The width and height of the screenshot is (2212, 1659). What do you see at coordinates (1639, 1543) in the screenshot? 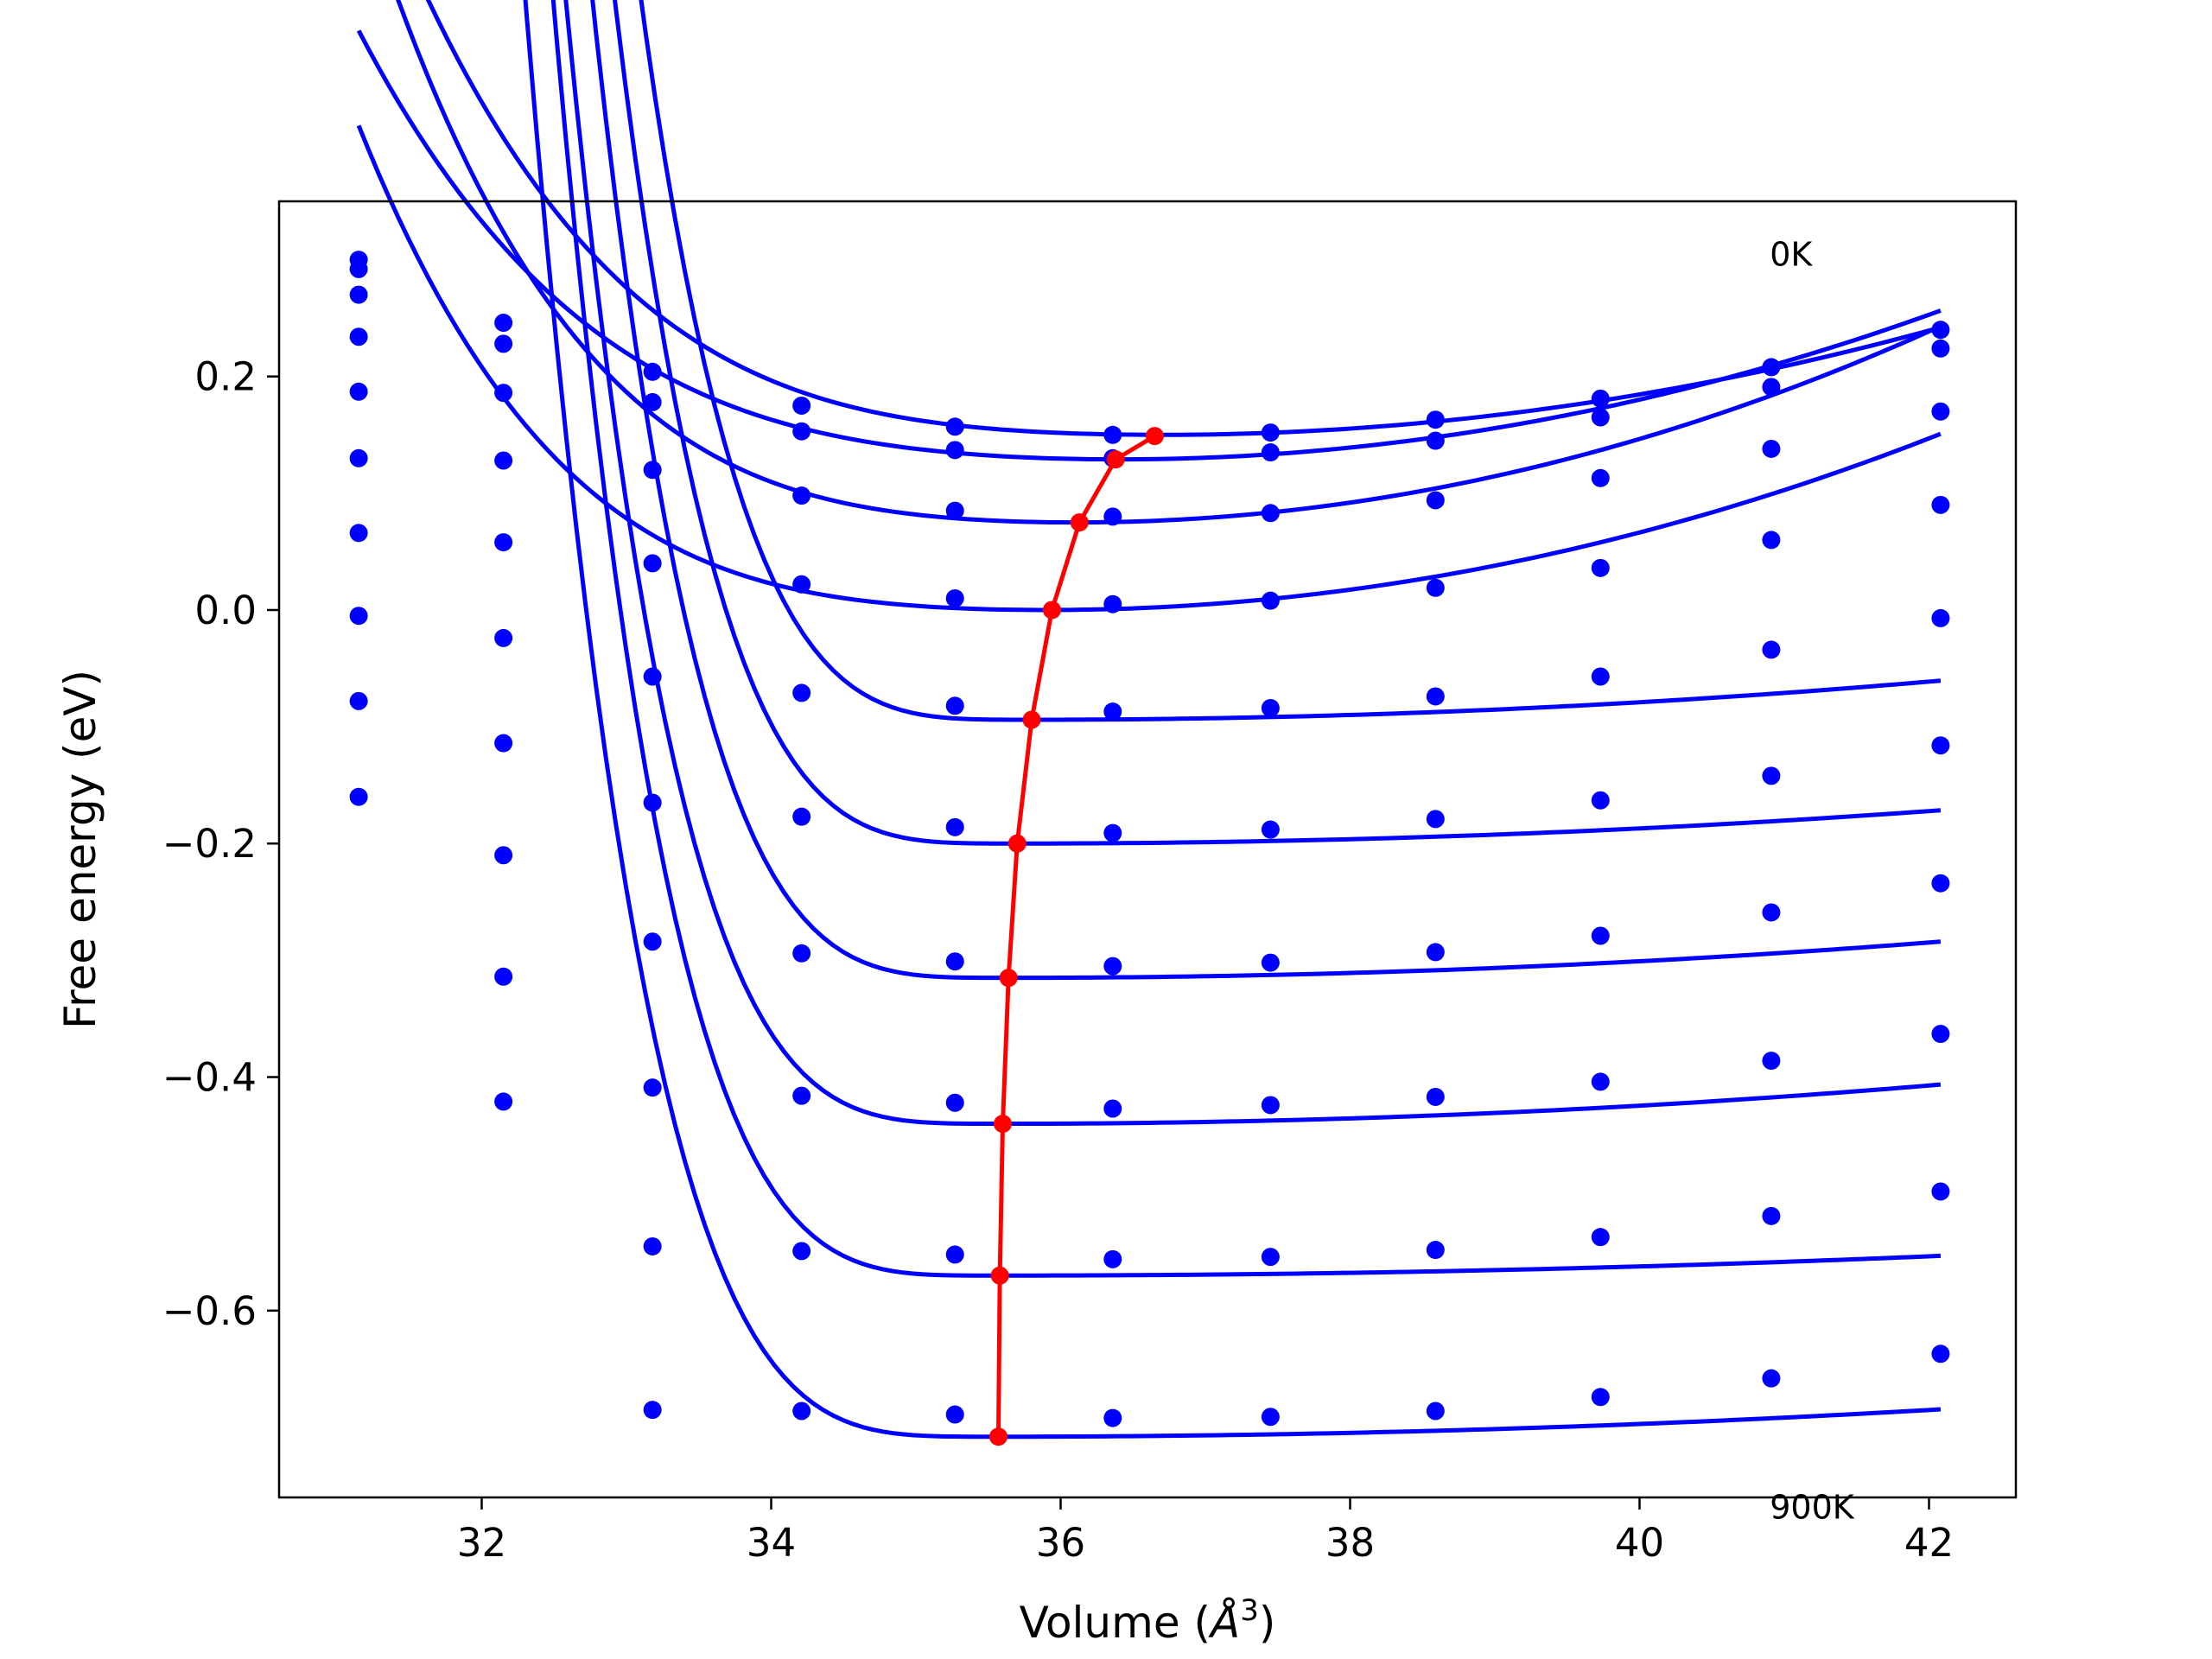
I see `x-tick-label-4: 40` at bounding box center [1639, 1543].